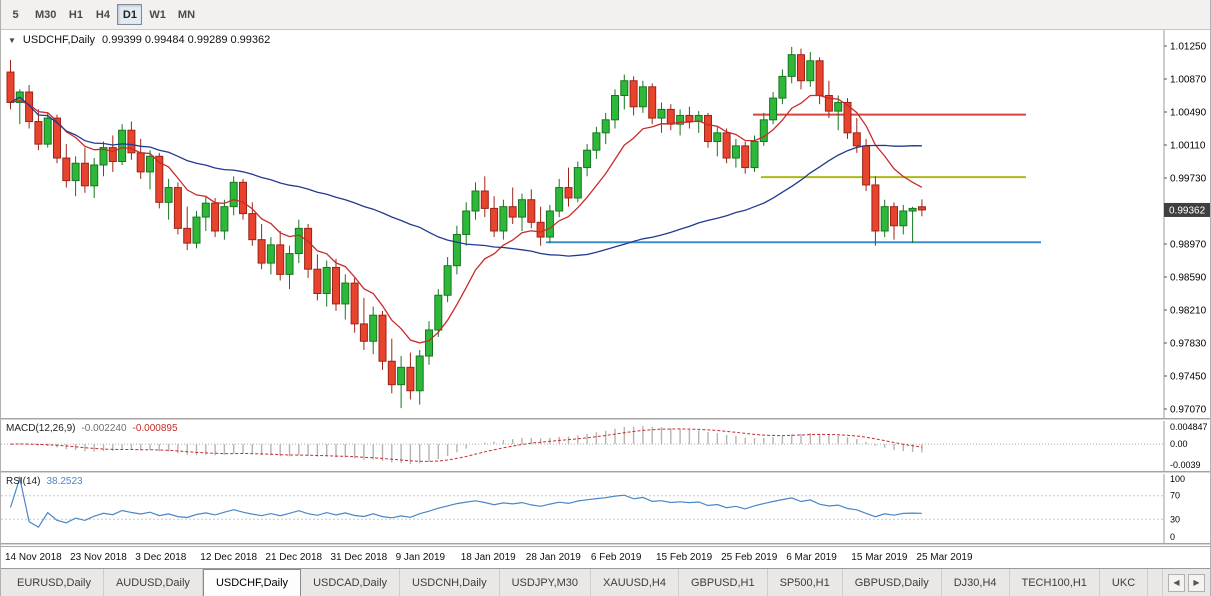  Describe the element at coordinates (1124, 582) in the screenshot. I see `tab-ukc: UKC` at that location.